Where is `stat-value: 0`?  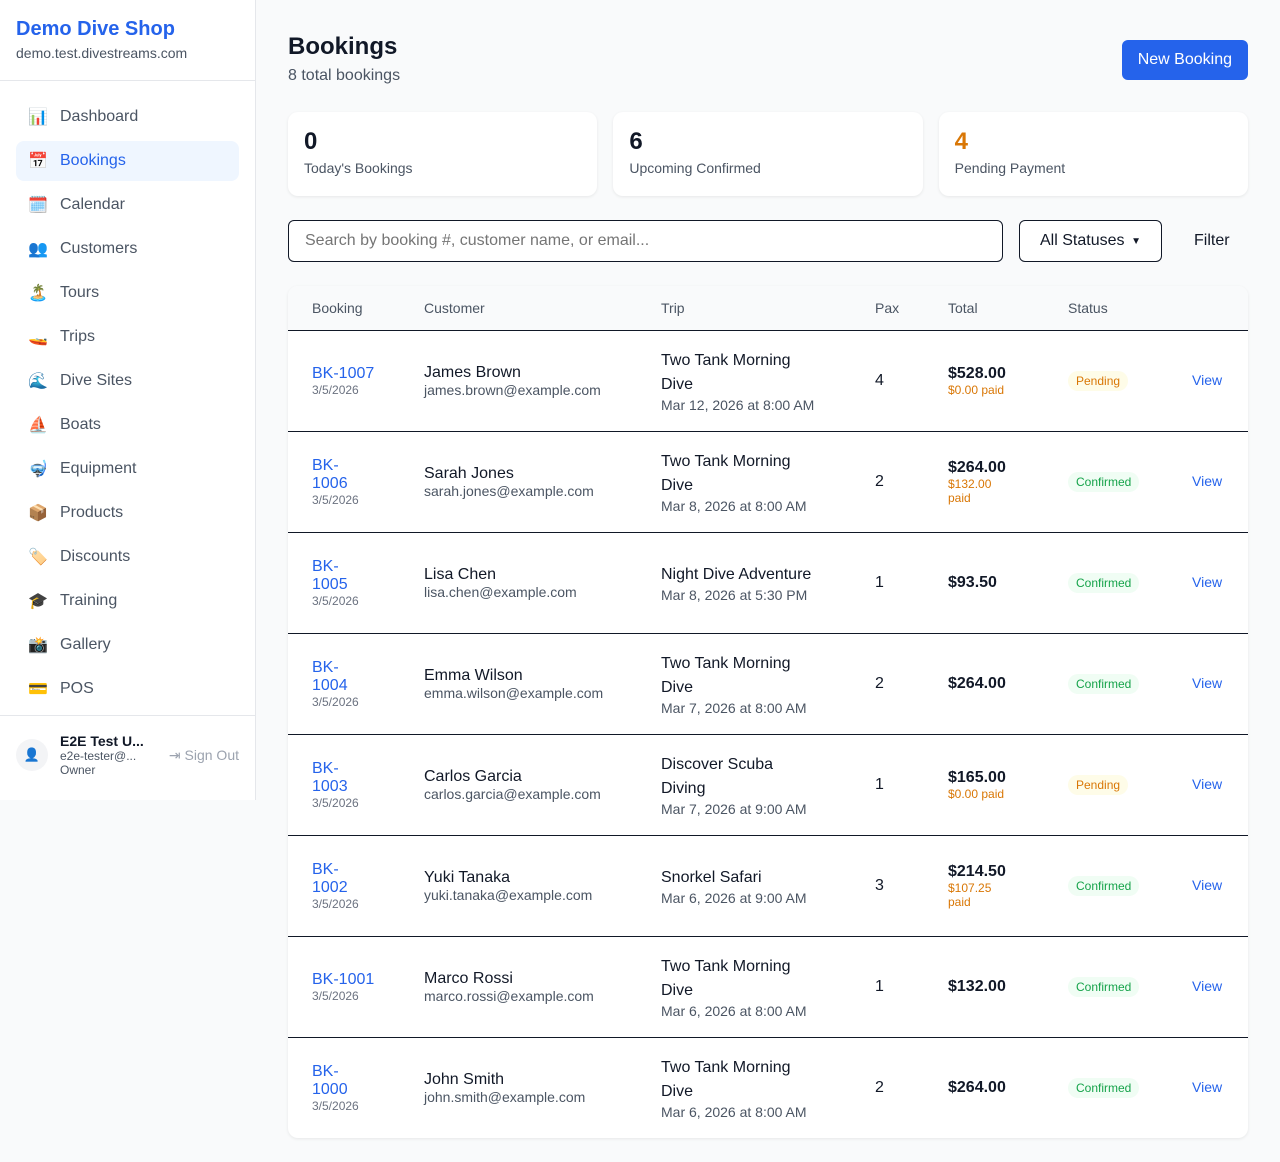
stat-value: 0 is located at coordinates (311, 141).